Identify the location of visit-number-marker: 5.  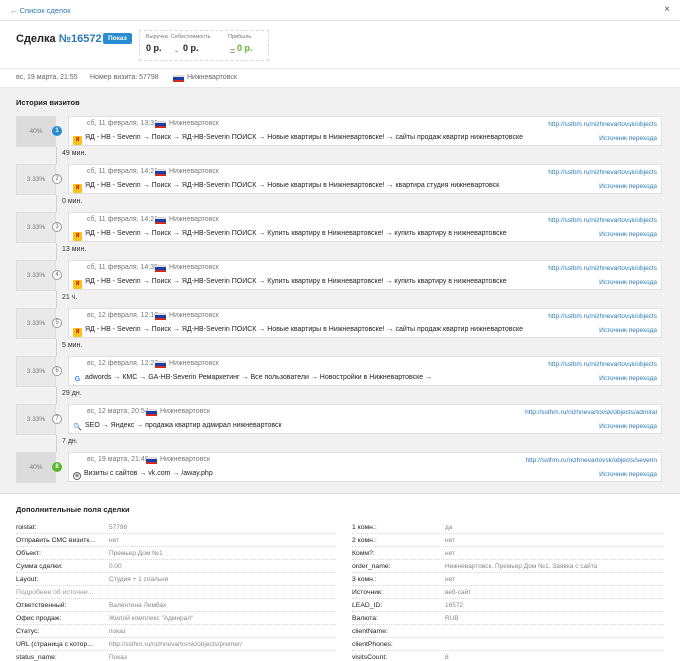
(57, 323).